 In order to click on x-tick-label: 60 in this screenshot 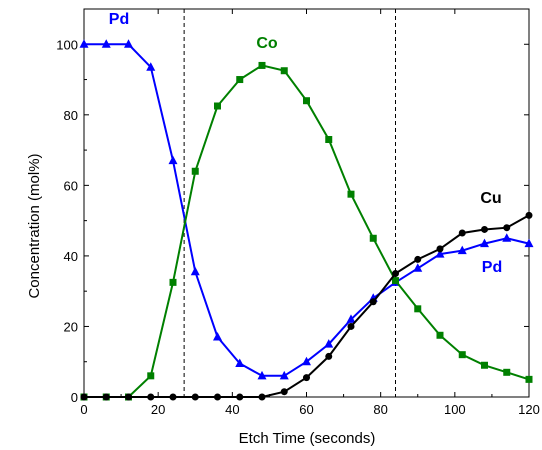, I will do `click(306, 409)`.